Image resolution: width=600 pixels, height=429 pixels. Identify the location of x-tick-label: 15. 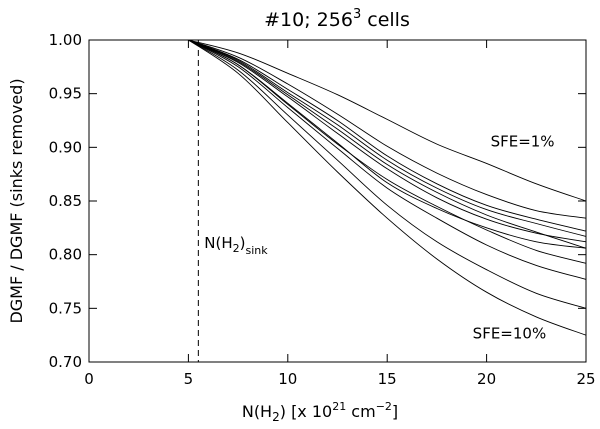
(387, 379).